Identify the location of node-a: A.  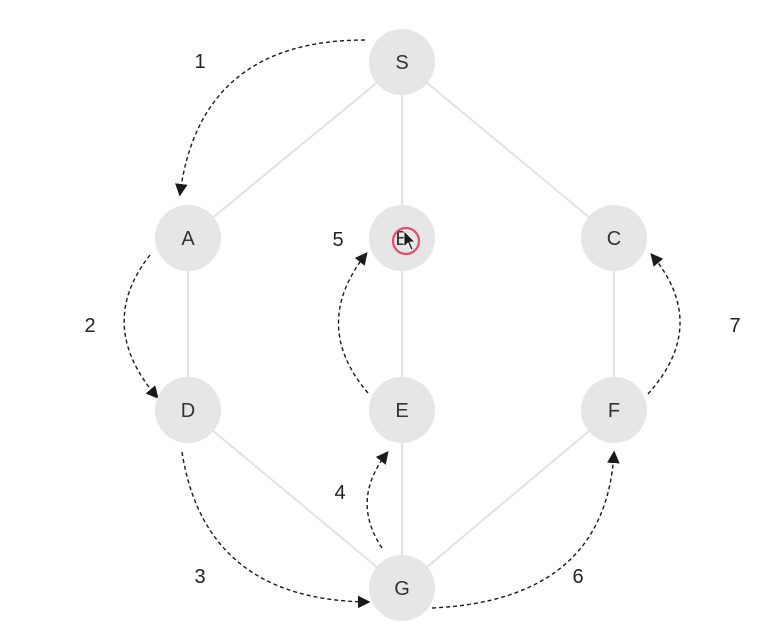
(188, 238).